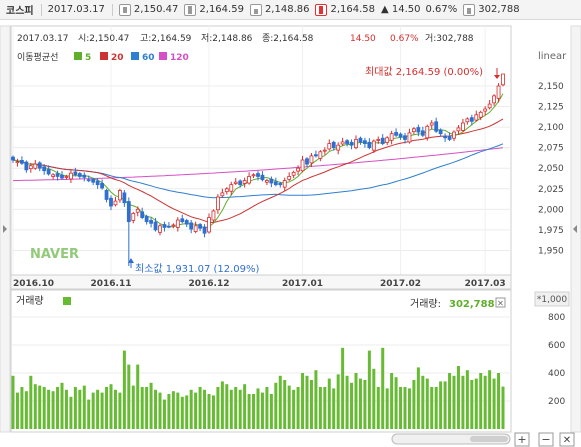  I want to click on min-arrow-head, so click(131, 260).